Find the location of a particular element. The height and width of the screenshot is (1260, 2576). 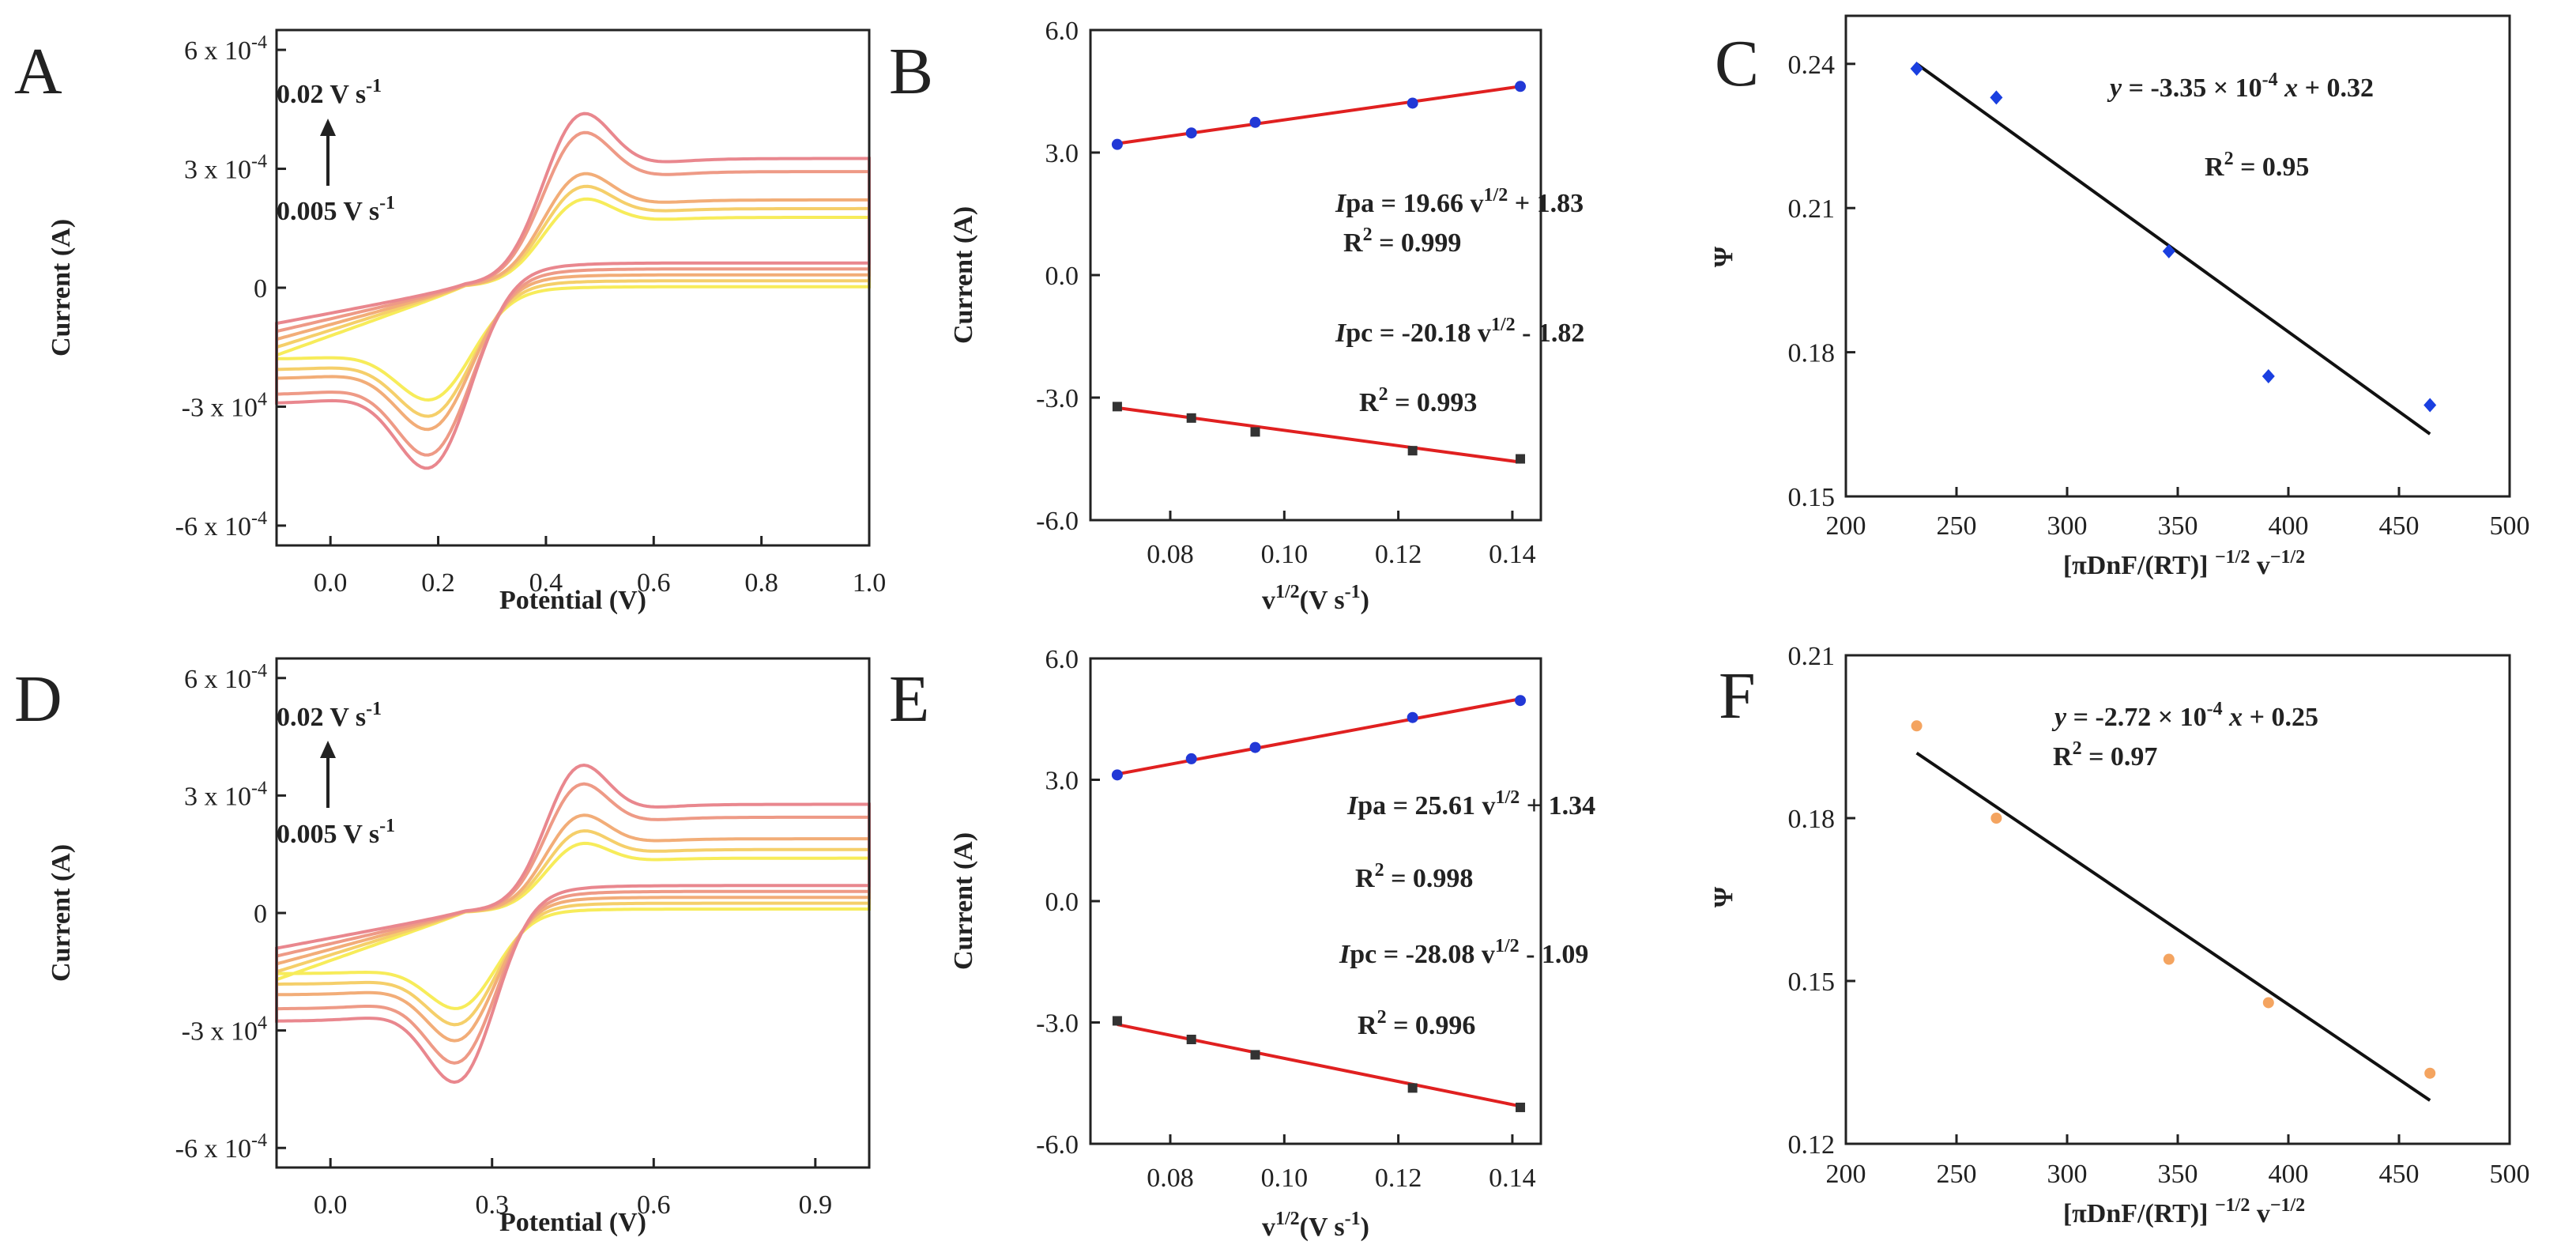

panel-f-x-ticks: 200 250 300 350 400 450 500 is located at coordinates (2178, 1161).